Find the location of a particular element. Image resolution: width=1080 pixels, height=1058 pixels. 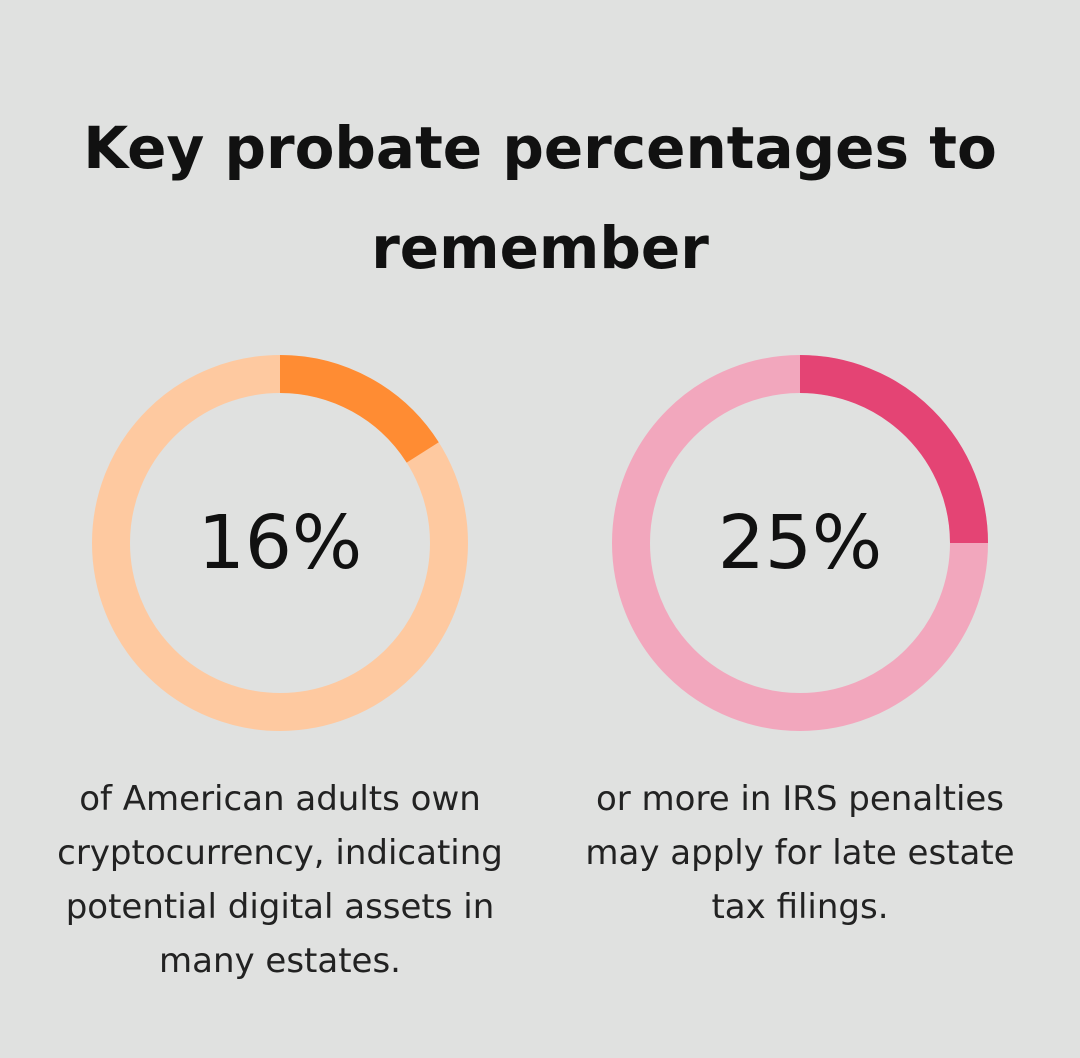

center-value: 25% is located at coordinates (800, 543).